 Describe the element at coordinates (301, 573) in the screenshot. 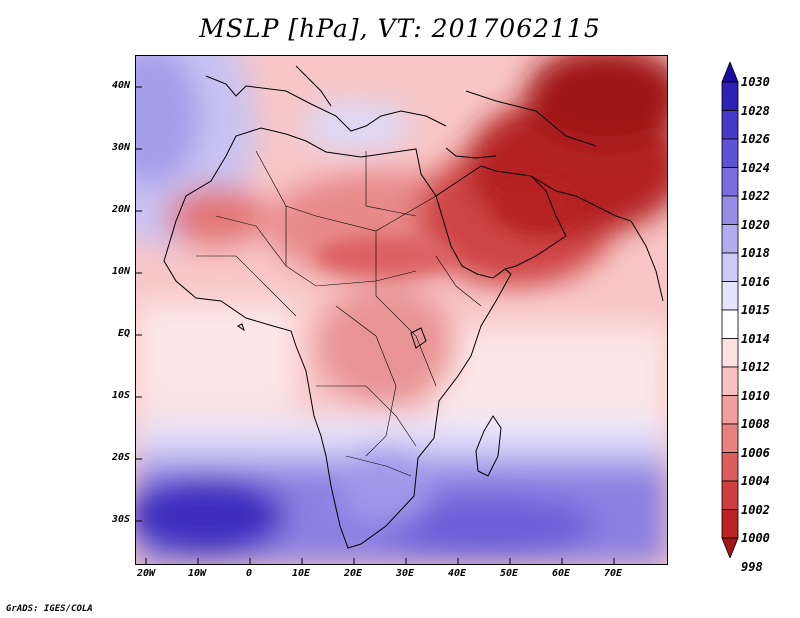

I see `x-tick-label: 10E` at that location.